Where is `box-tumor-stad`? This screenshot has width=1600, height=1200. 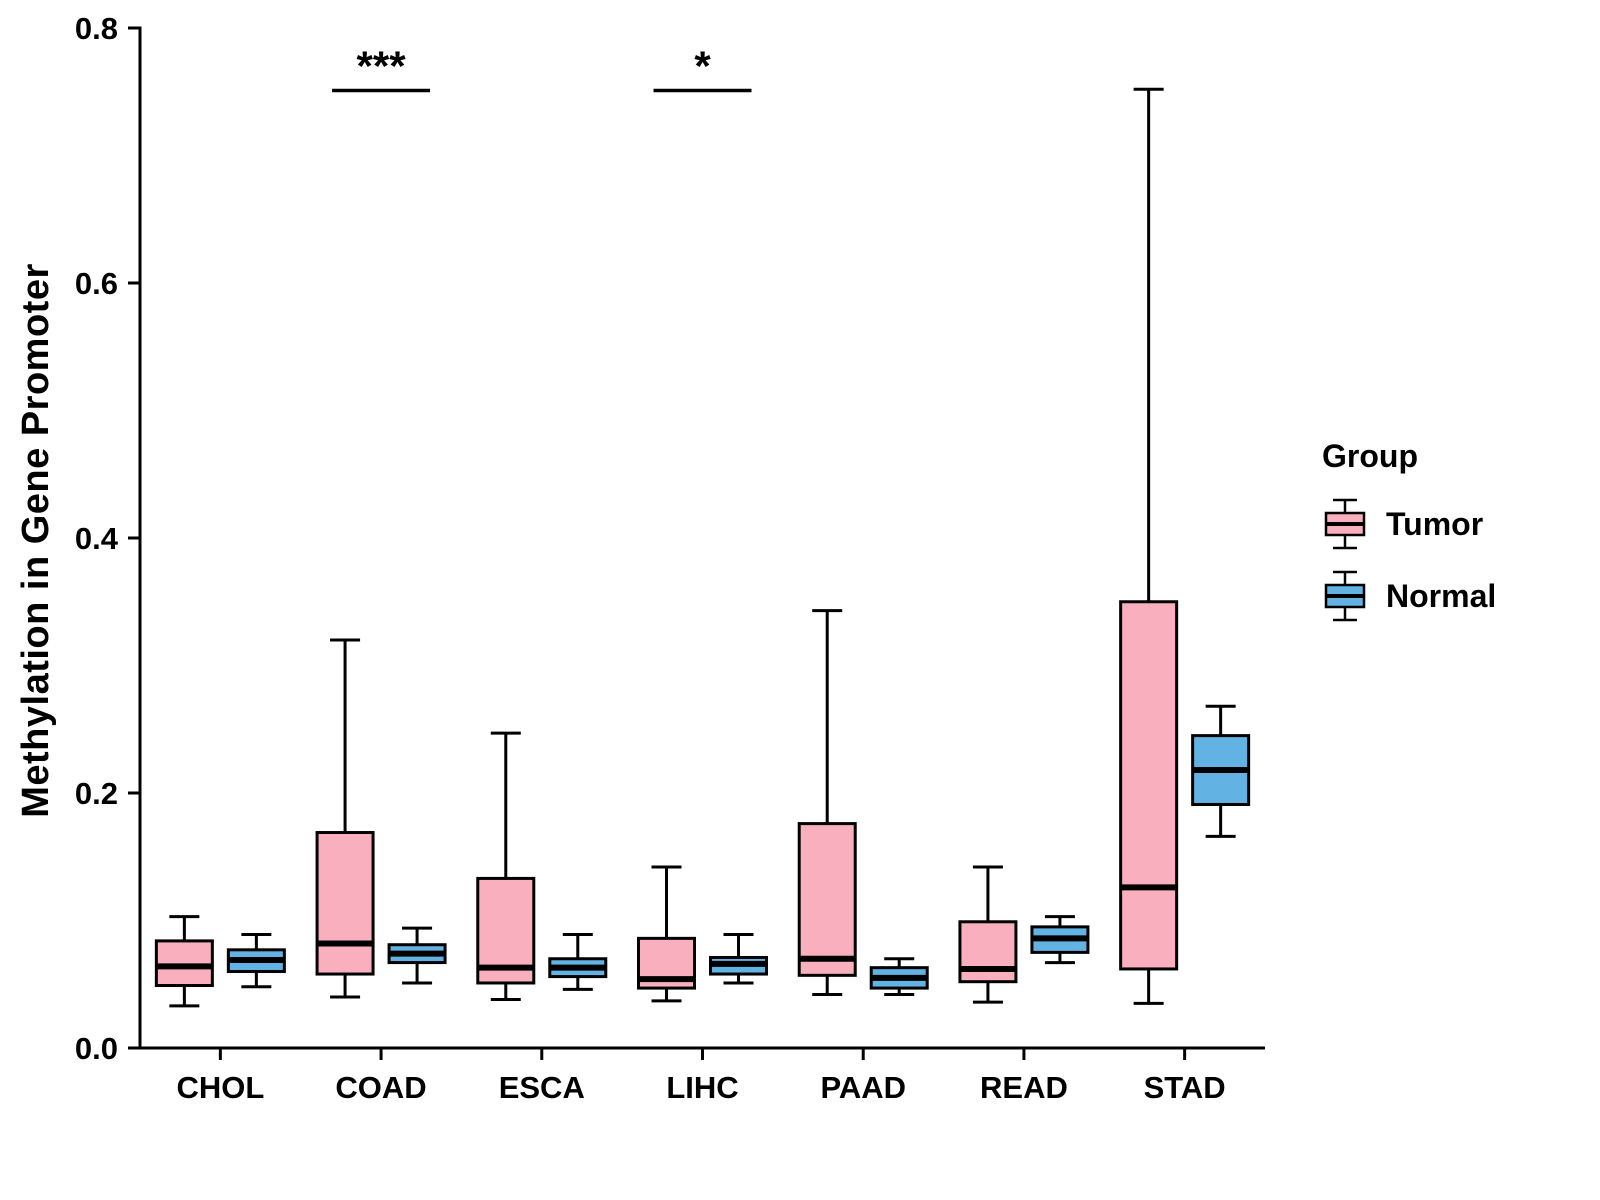 box-tumor-stad is located at coordinates (1149, 785).